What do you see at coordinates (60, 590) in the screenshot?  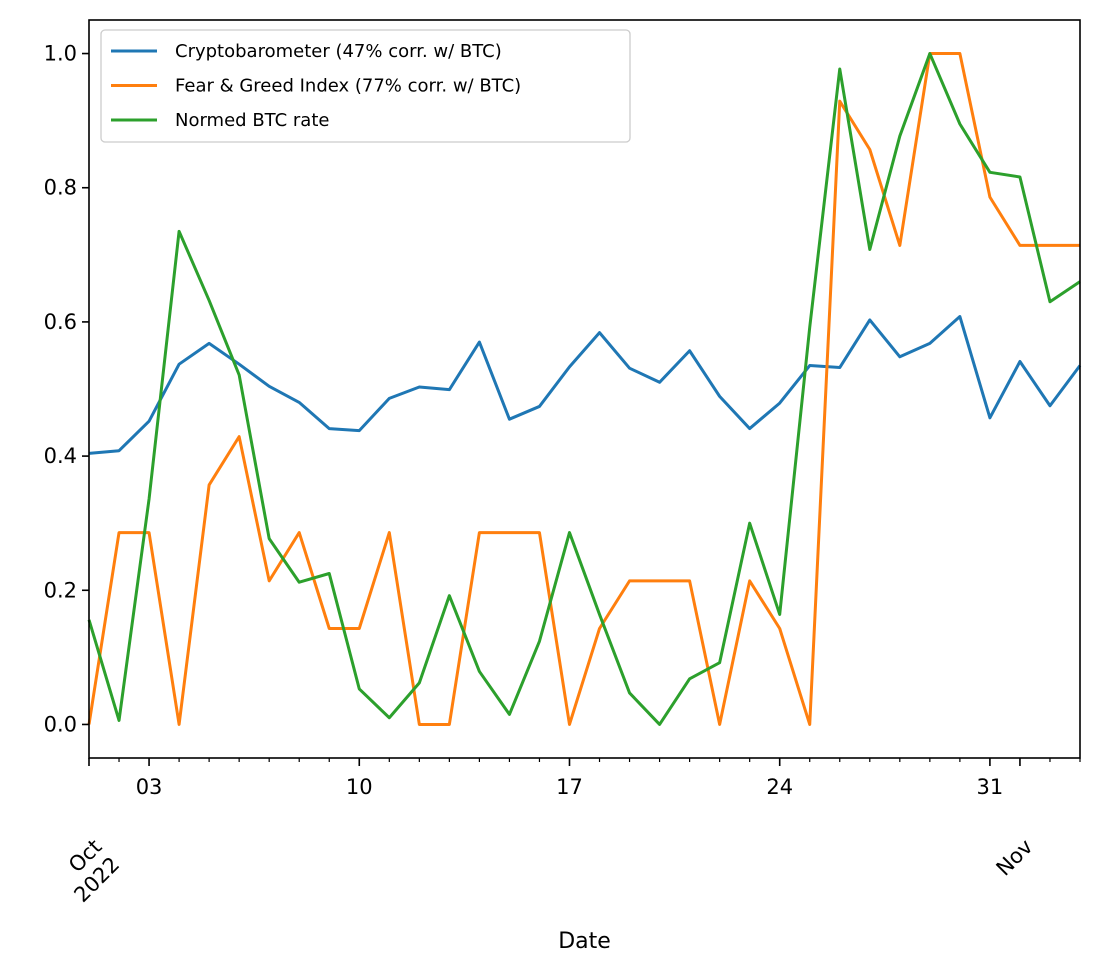 I see `y-tick-label: 0.2` at bounding box center [60, 590].